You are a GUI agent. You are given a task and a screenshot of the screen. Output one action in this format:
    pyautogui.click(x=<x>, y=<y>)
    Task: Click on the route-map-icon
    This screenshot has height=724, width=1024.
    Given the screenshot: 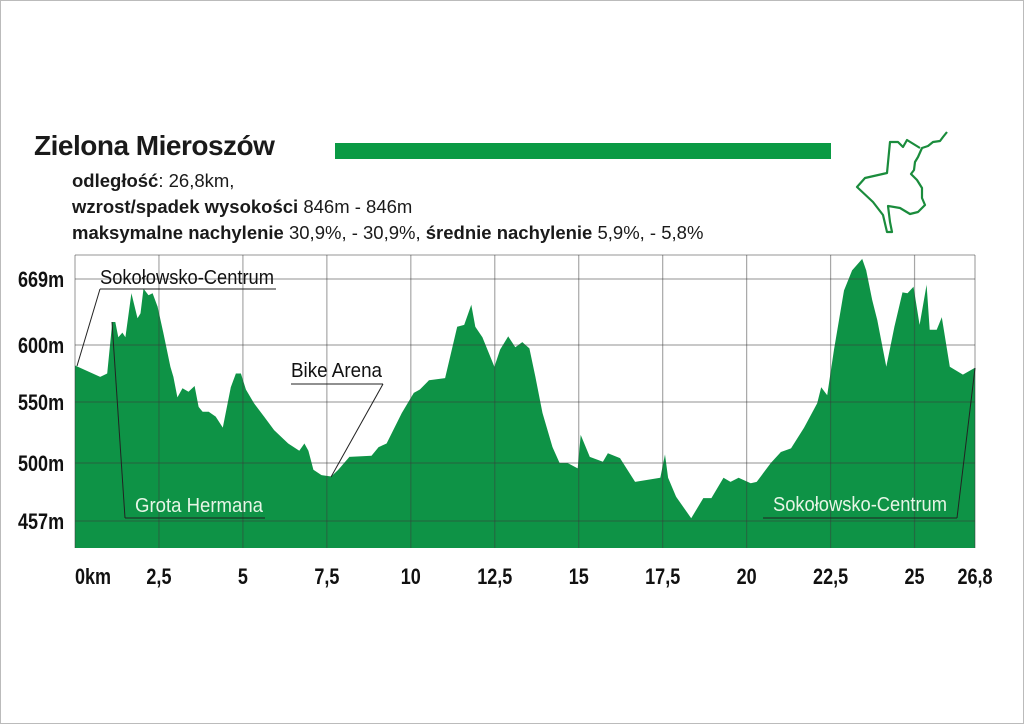 What is the action you would take?
    pyautogui.click(x=901, y=182)
    